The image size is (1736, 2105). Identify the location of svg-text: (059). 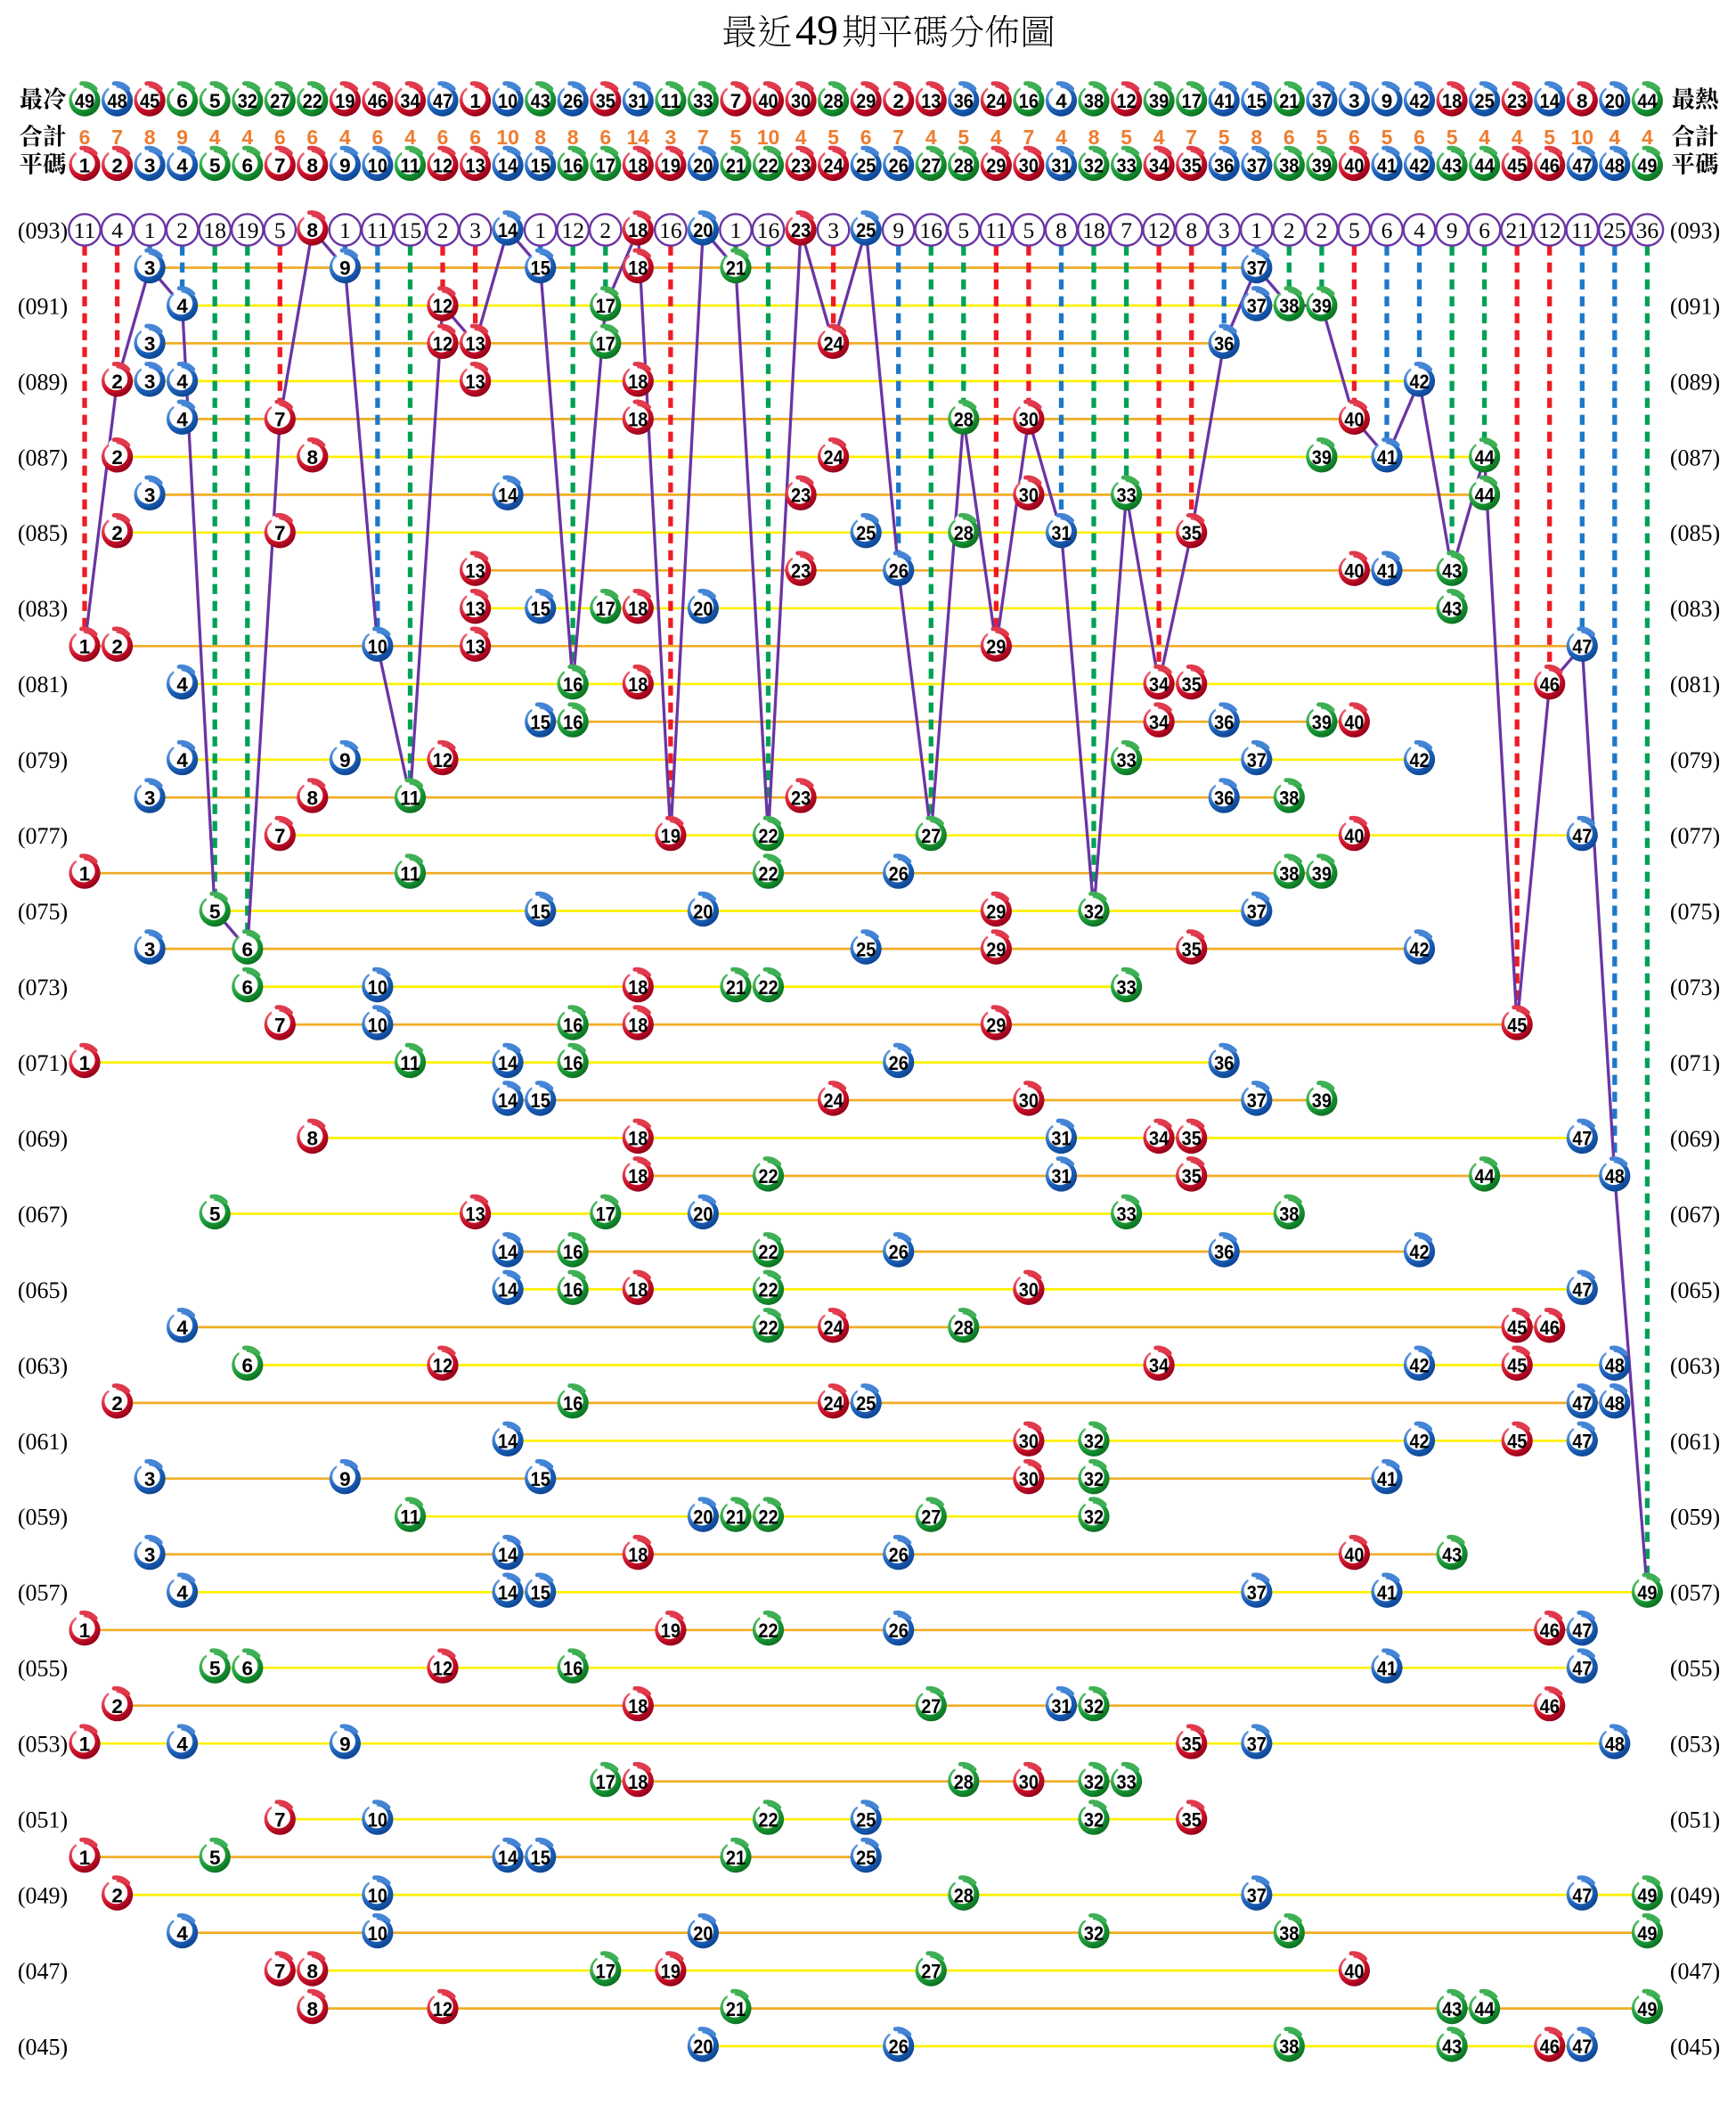
(43, 1517).